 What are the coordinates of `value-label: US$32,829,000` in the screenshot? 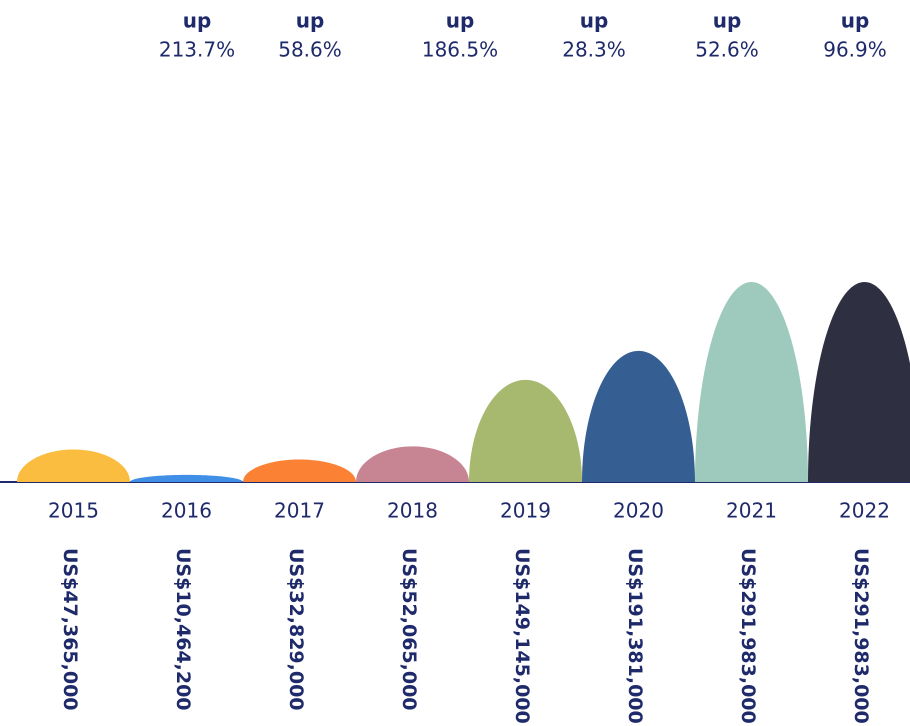 It's located at (296, 629).